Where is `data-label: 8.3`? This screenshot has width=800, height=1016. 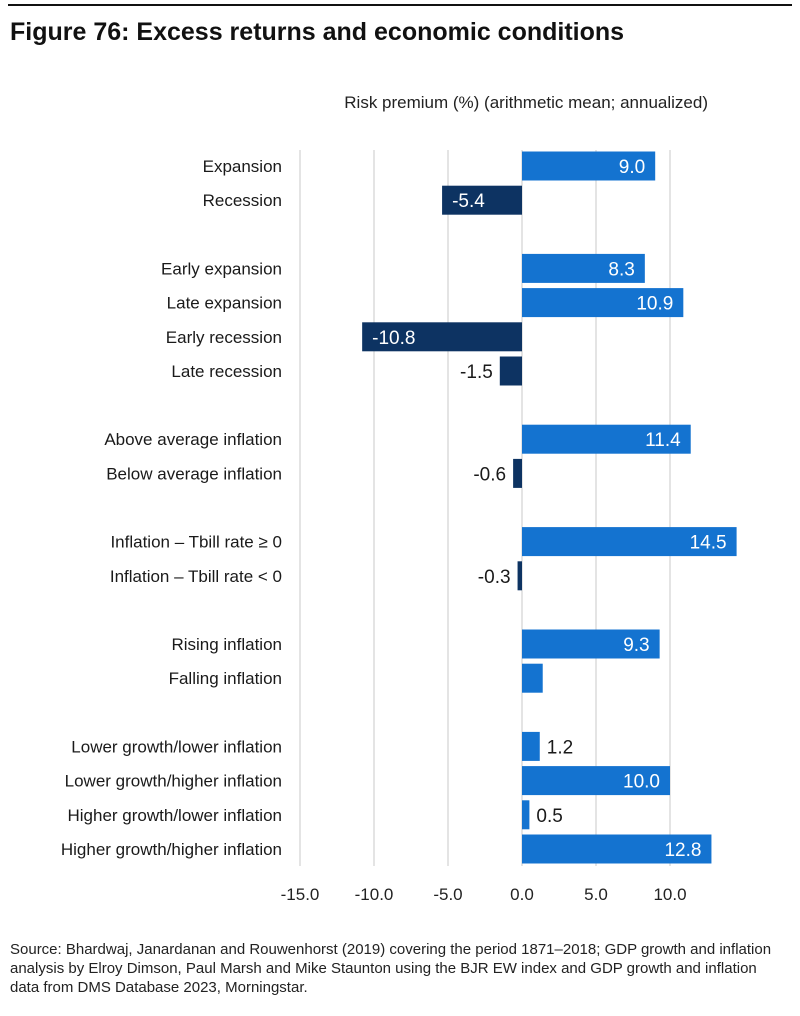
data-label: 8.3 is located at coordinates (621, 269).